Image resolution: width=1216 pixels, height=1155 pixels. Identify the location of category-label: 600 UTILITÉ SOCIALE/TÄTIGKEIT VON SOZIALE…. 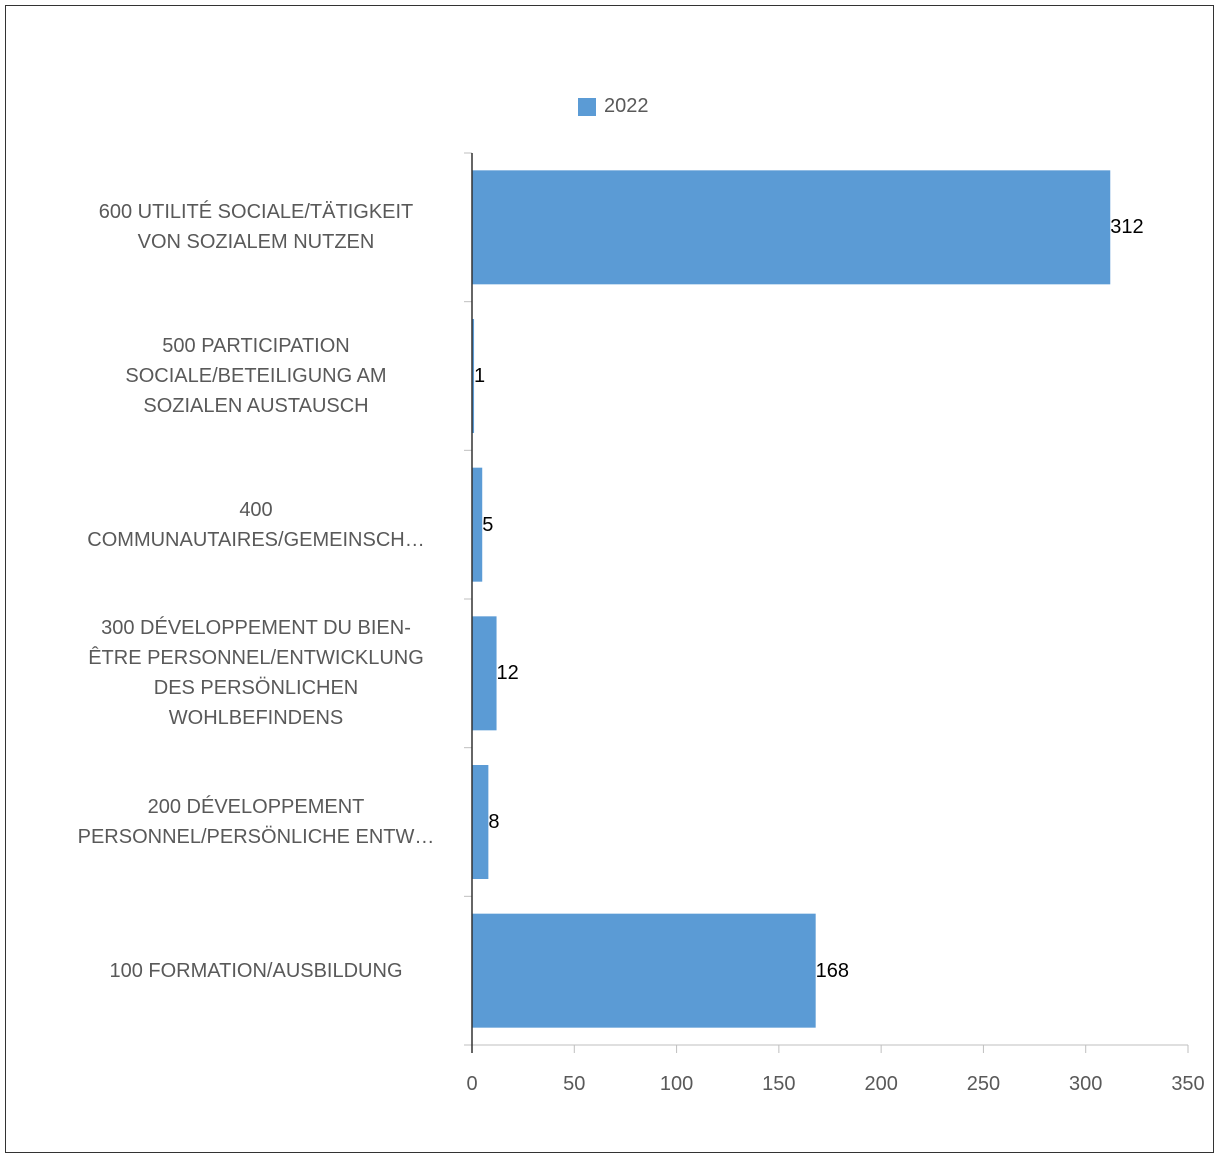
(256, 227).